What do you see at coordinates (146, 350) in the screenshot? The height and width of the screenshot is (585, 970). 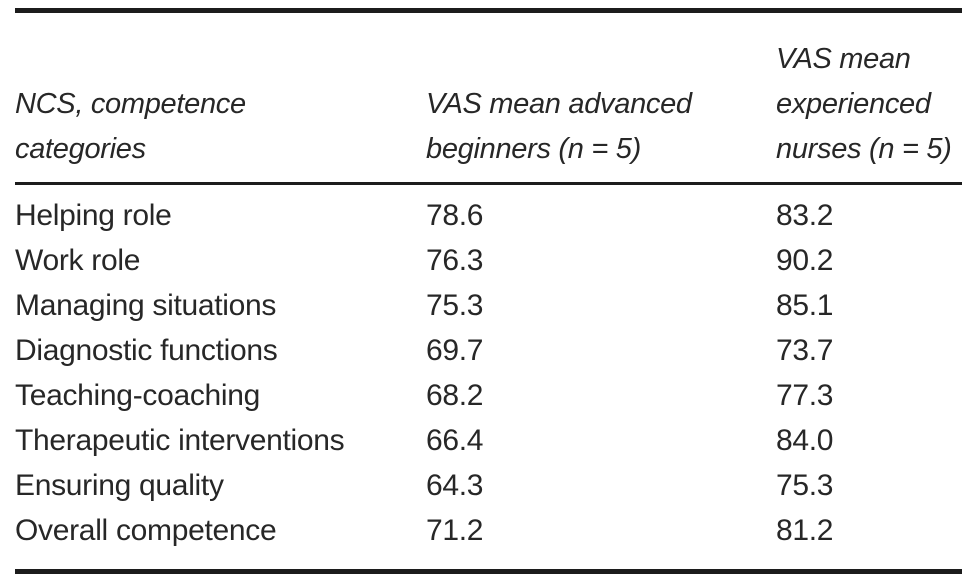 I see `row-category: Diagnostic functions` at bounding box center [146, 350].